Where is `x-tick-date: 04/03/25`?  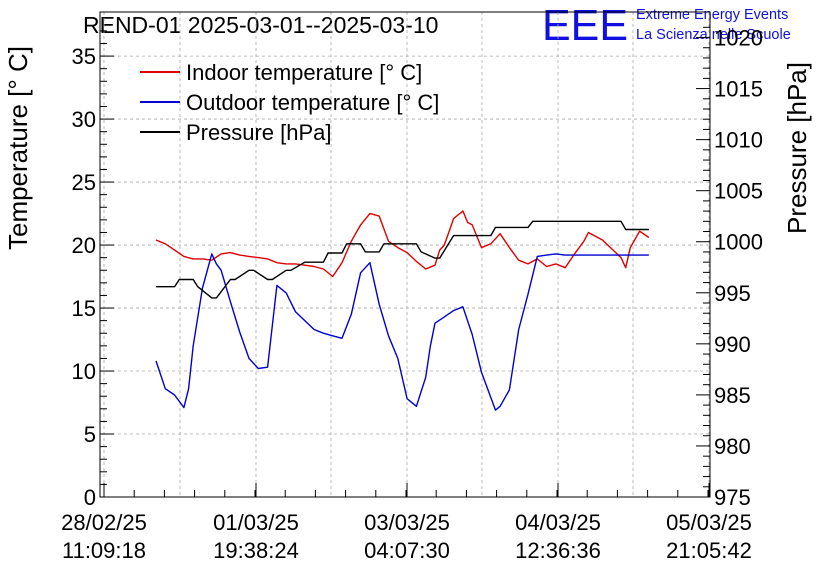
x-tick-date: 04/03/25 is located at coordinates (558, 522).